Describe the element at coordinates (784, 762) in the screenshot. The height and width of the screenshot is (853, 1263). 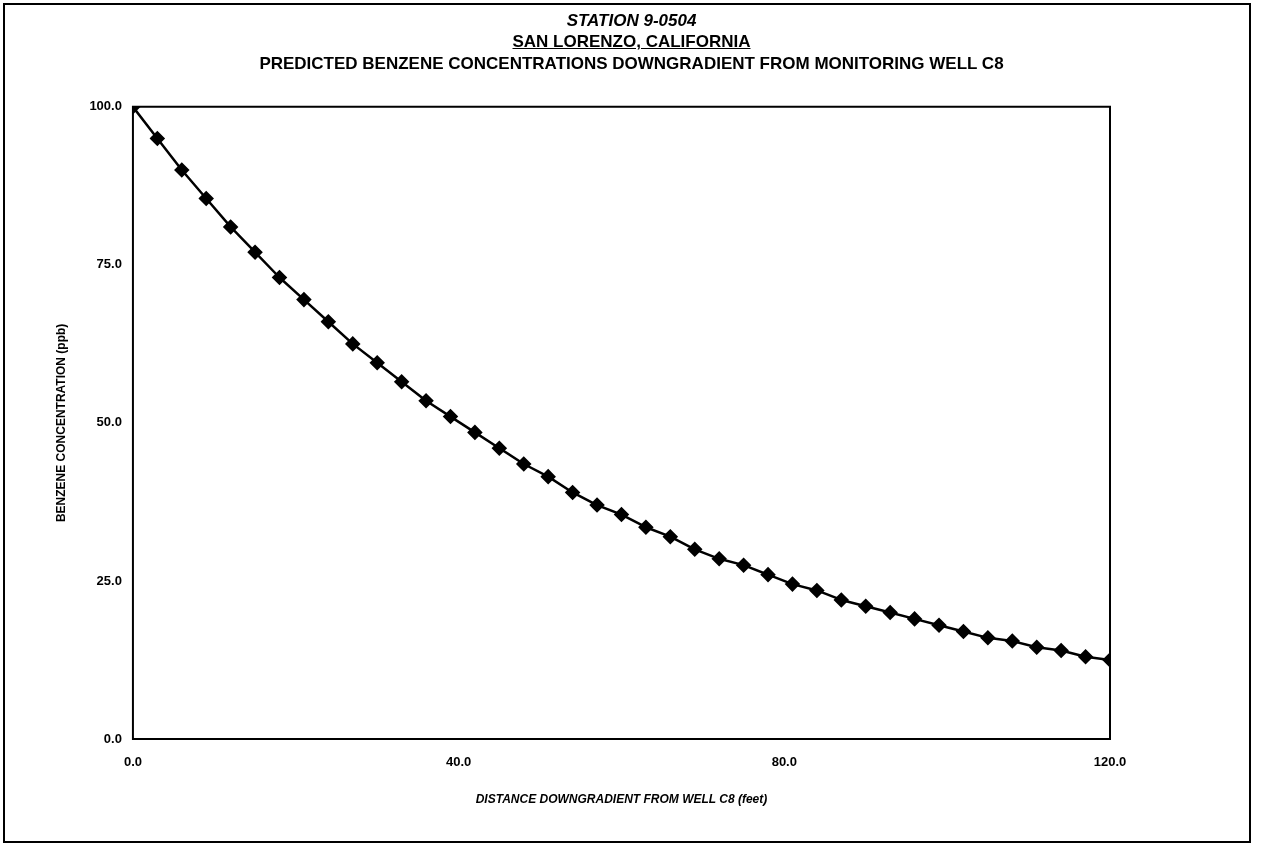
I see `x-tick-label: 80.0` at that location.